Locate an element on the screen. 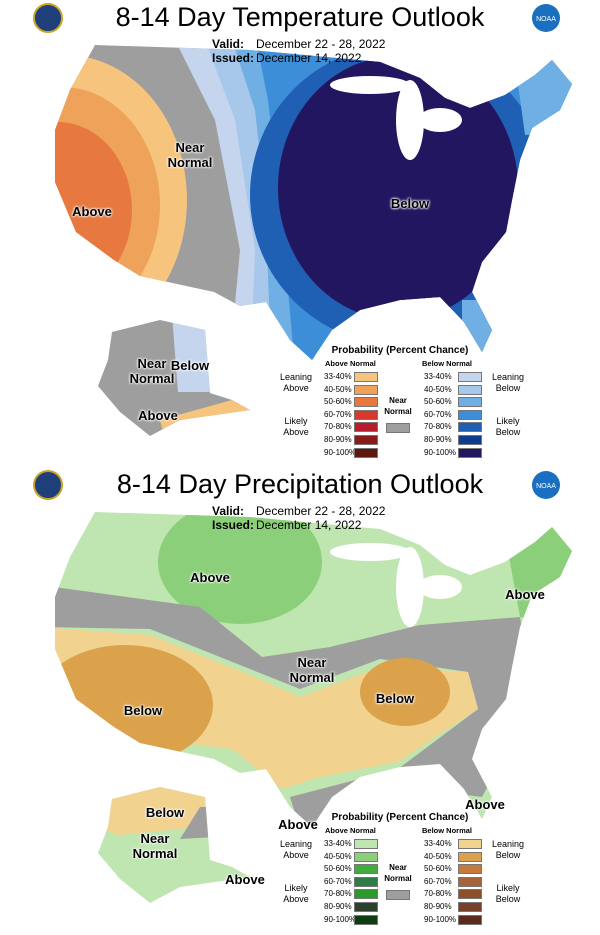 The height and width of the screenshot is (935, 600). legend-header: Above Normal is located at coordinates (350, 830).